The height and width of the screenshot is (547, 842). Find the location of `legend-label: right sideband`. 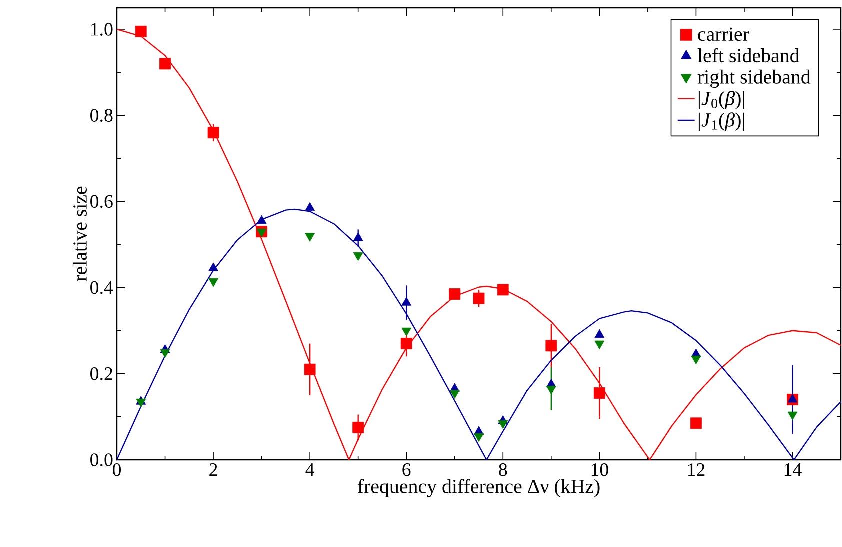

legend-label: right sideband is located at coordinates (754, 79).